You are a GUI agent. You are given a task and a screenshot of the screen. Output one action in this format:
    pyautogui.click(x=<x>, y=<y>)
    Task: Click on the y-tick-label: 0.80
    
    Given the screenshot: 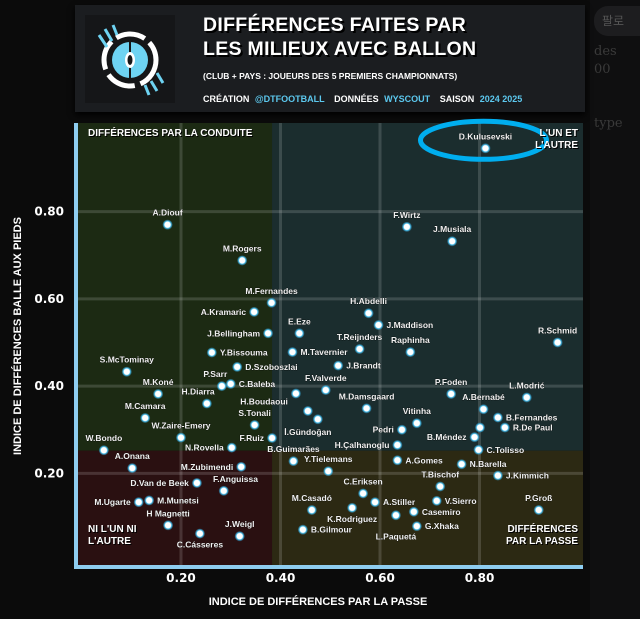 What is the action you would take?
    pyautogui.click(x=49, y=212)
    